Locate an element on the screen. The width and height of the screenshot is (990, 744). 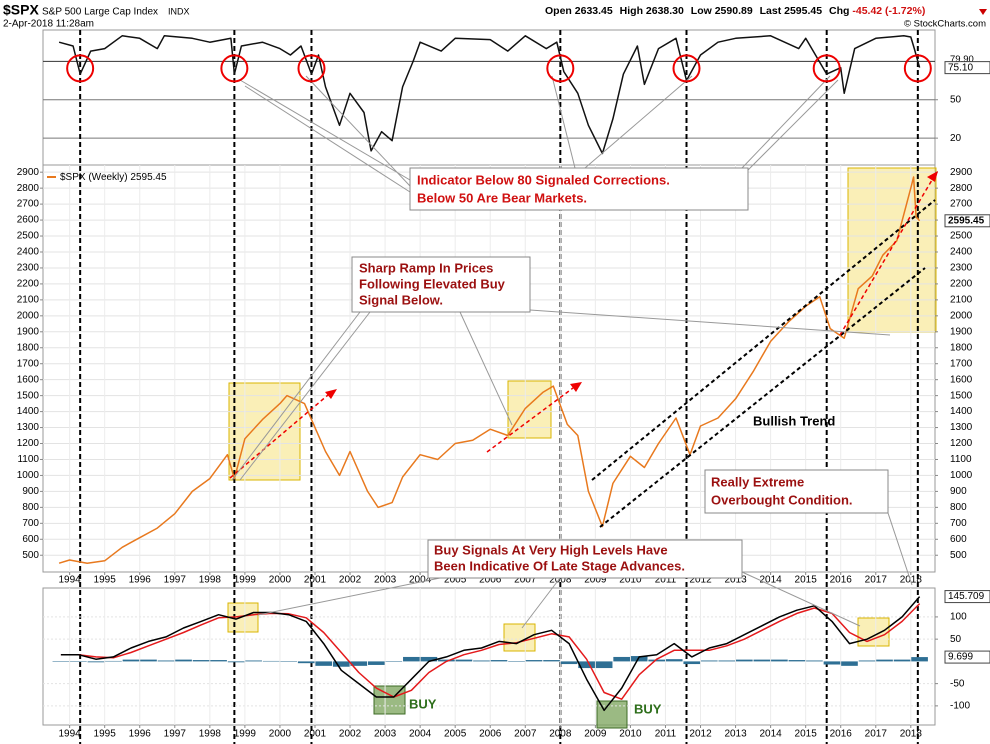
y-tick-label: 1400 is located at coordinates (961, 411).